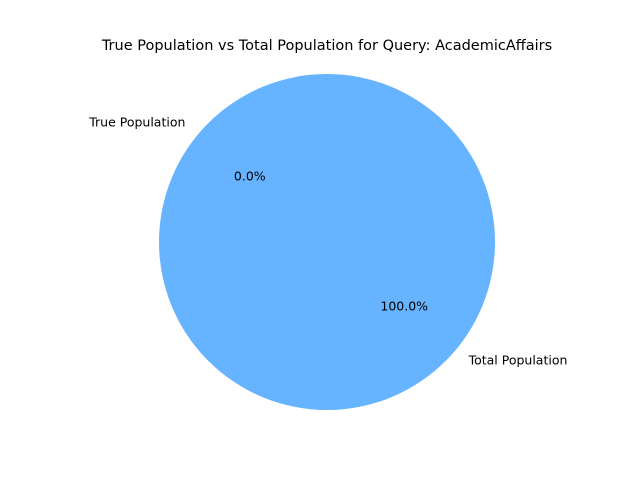 This screenshot has width=640, height=480. What do you see at coordinates (518, 359) in the screenshot?
I see `slice-label-total-population: Total Population` at bounding box center [518, 359].